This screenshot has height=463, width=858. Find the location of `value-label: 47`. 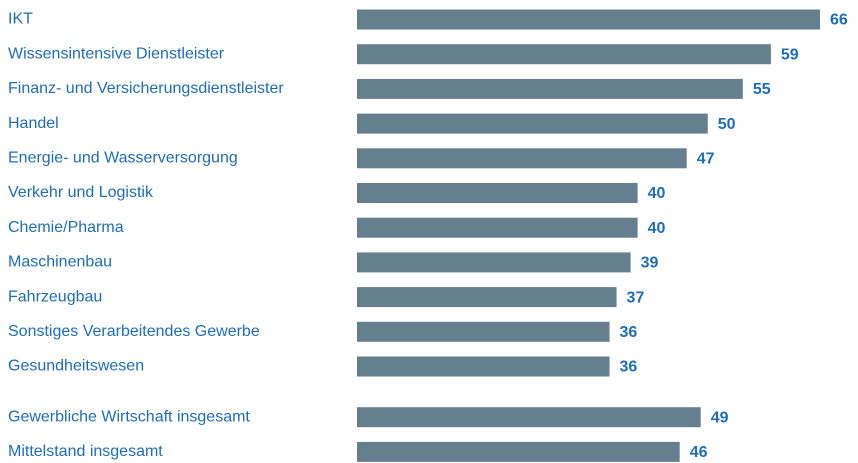

value-label: 47 is located at coordinates (706, 159).